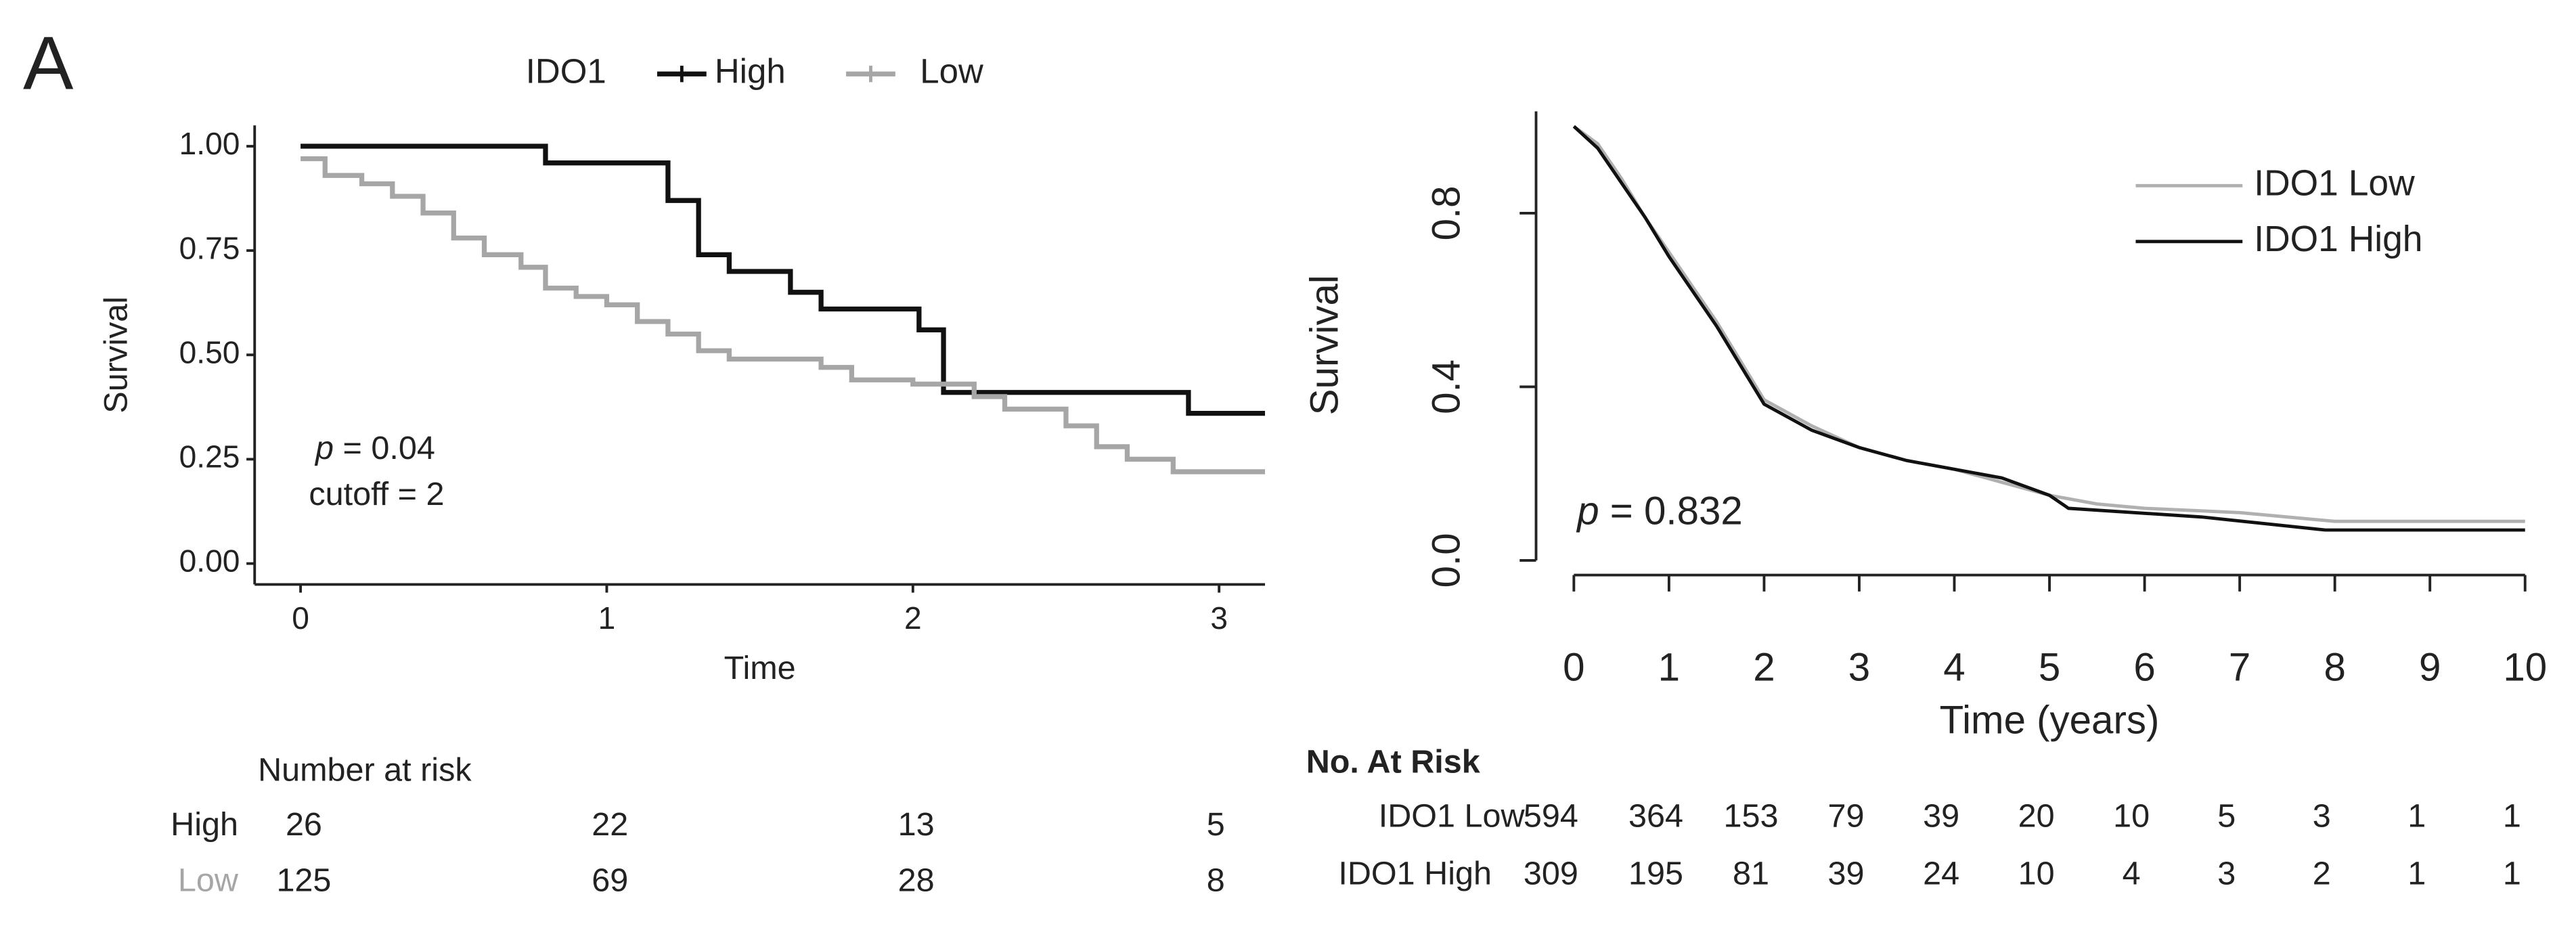 This screenshot has width=2576, height=949. I want to click on x-tick-label: 5, so click(2049, 668).